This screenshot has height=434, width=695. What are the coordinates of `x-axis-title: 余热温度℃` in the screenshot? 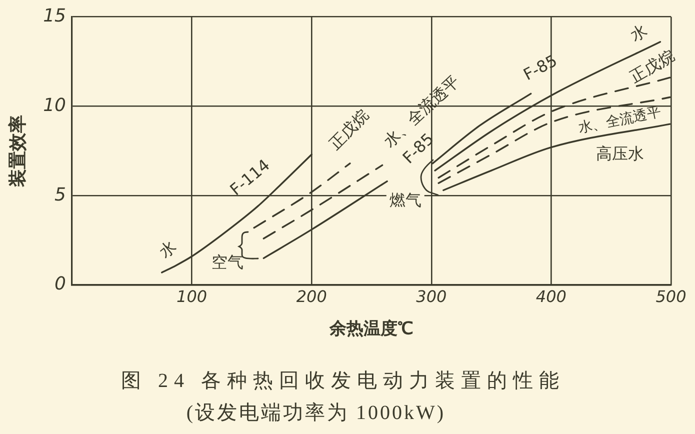 It's located at (371, 328).